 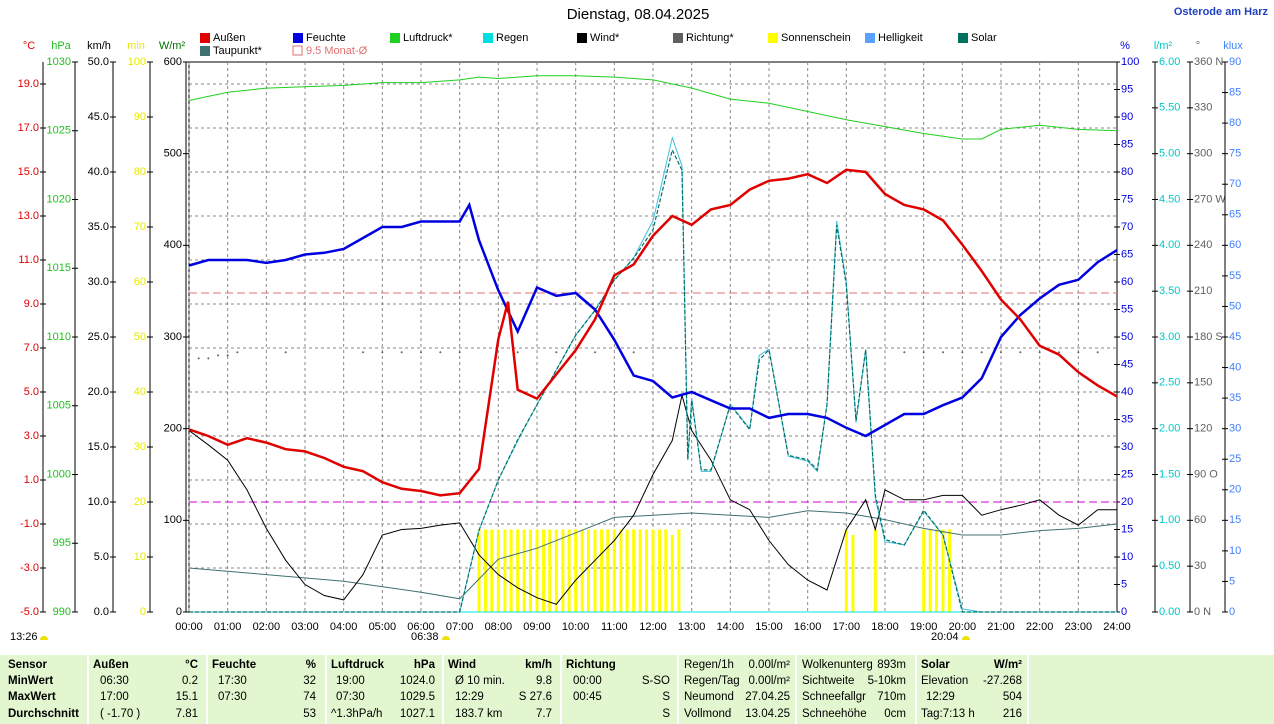 What do you see at coordinates (1169, 520) in the screenshot?
I see `y-tick-label: 1.00` at bounding box center [1169, 520].